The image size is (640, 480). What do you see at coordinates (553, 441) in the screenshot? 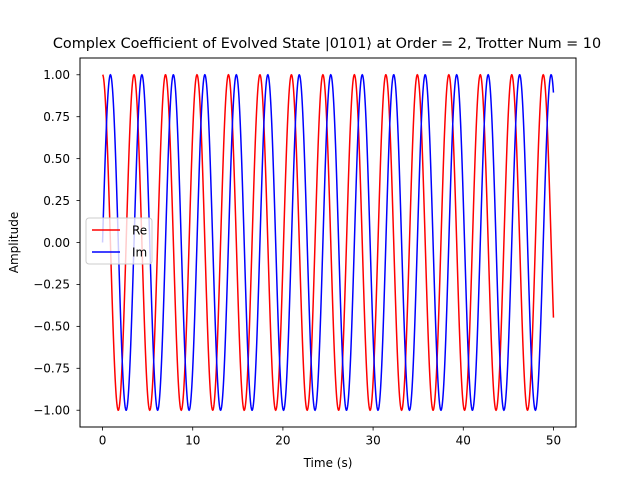
I see `x-tick-label: 50` at bounding box center [553, 441].